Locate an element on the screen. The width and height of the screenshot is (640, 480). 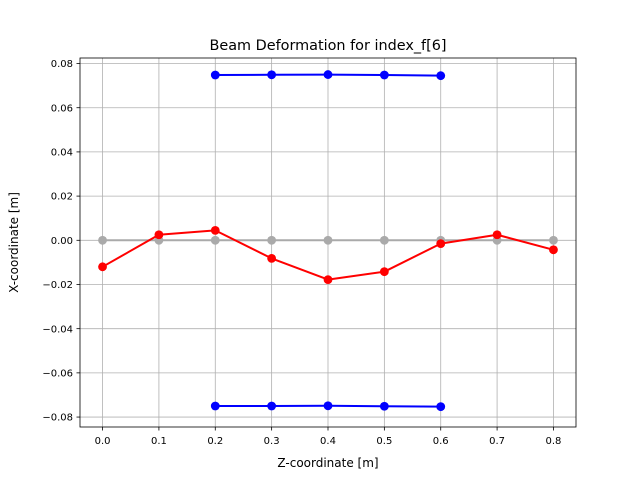
x-tick-label: 0.5 is located at coordinates (384, 441).